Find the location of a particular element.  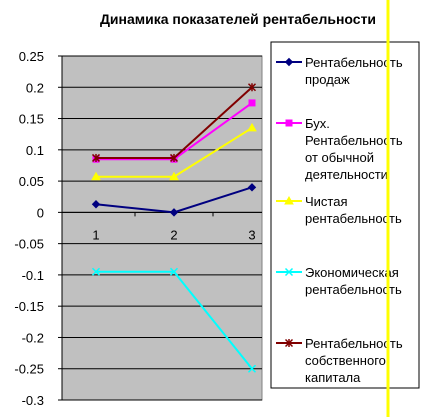

y-tick-label: -0.3 is located at coordinates (33, 400).